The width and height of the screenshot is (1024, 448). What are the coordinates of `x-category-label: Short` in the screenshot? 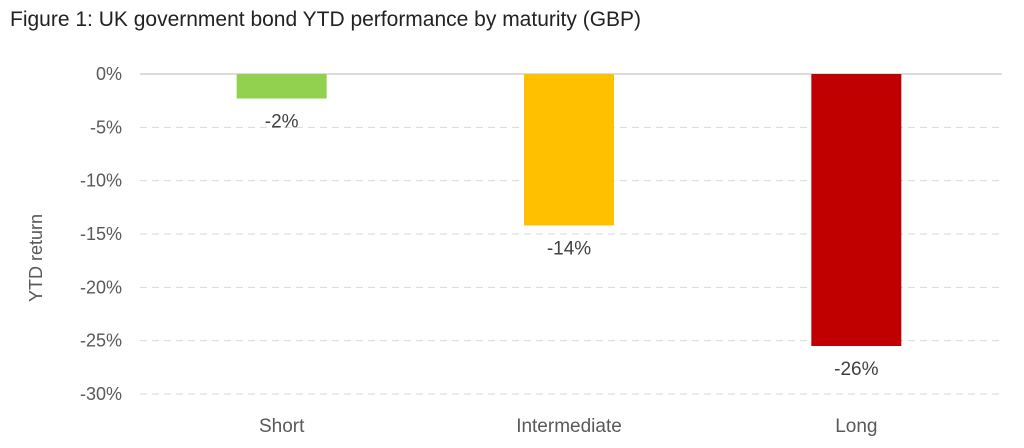 It's located at (282, 426).